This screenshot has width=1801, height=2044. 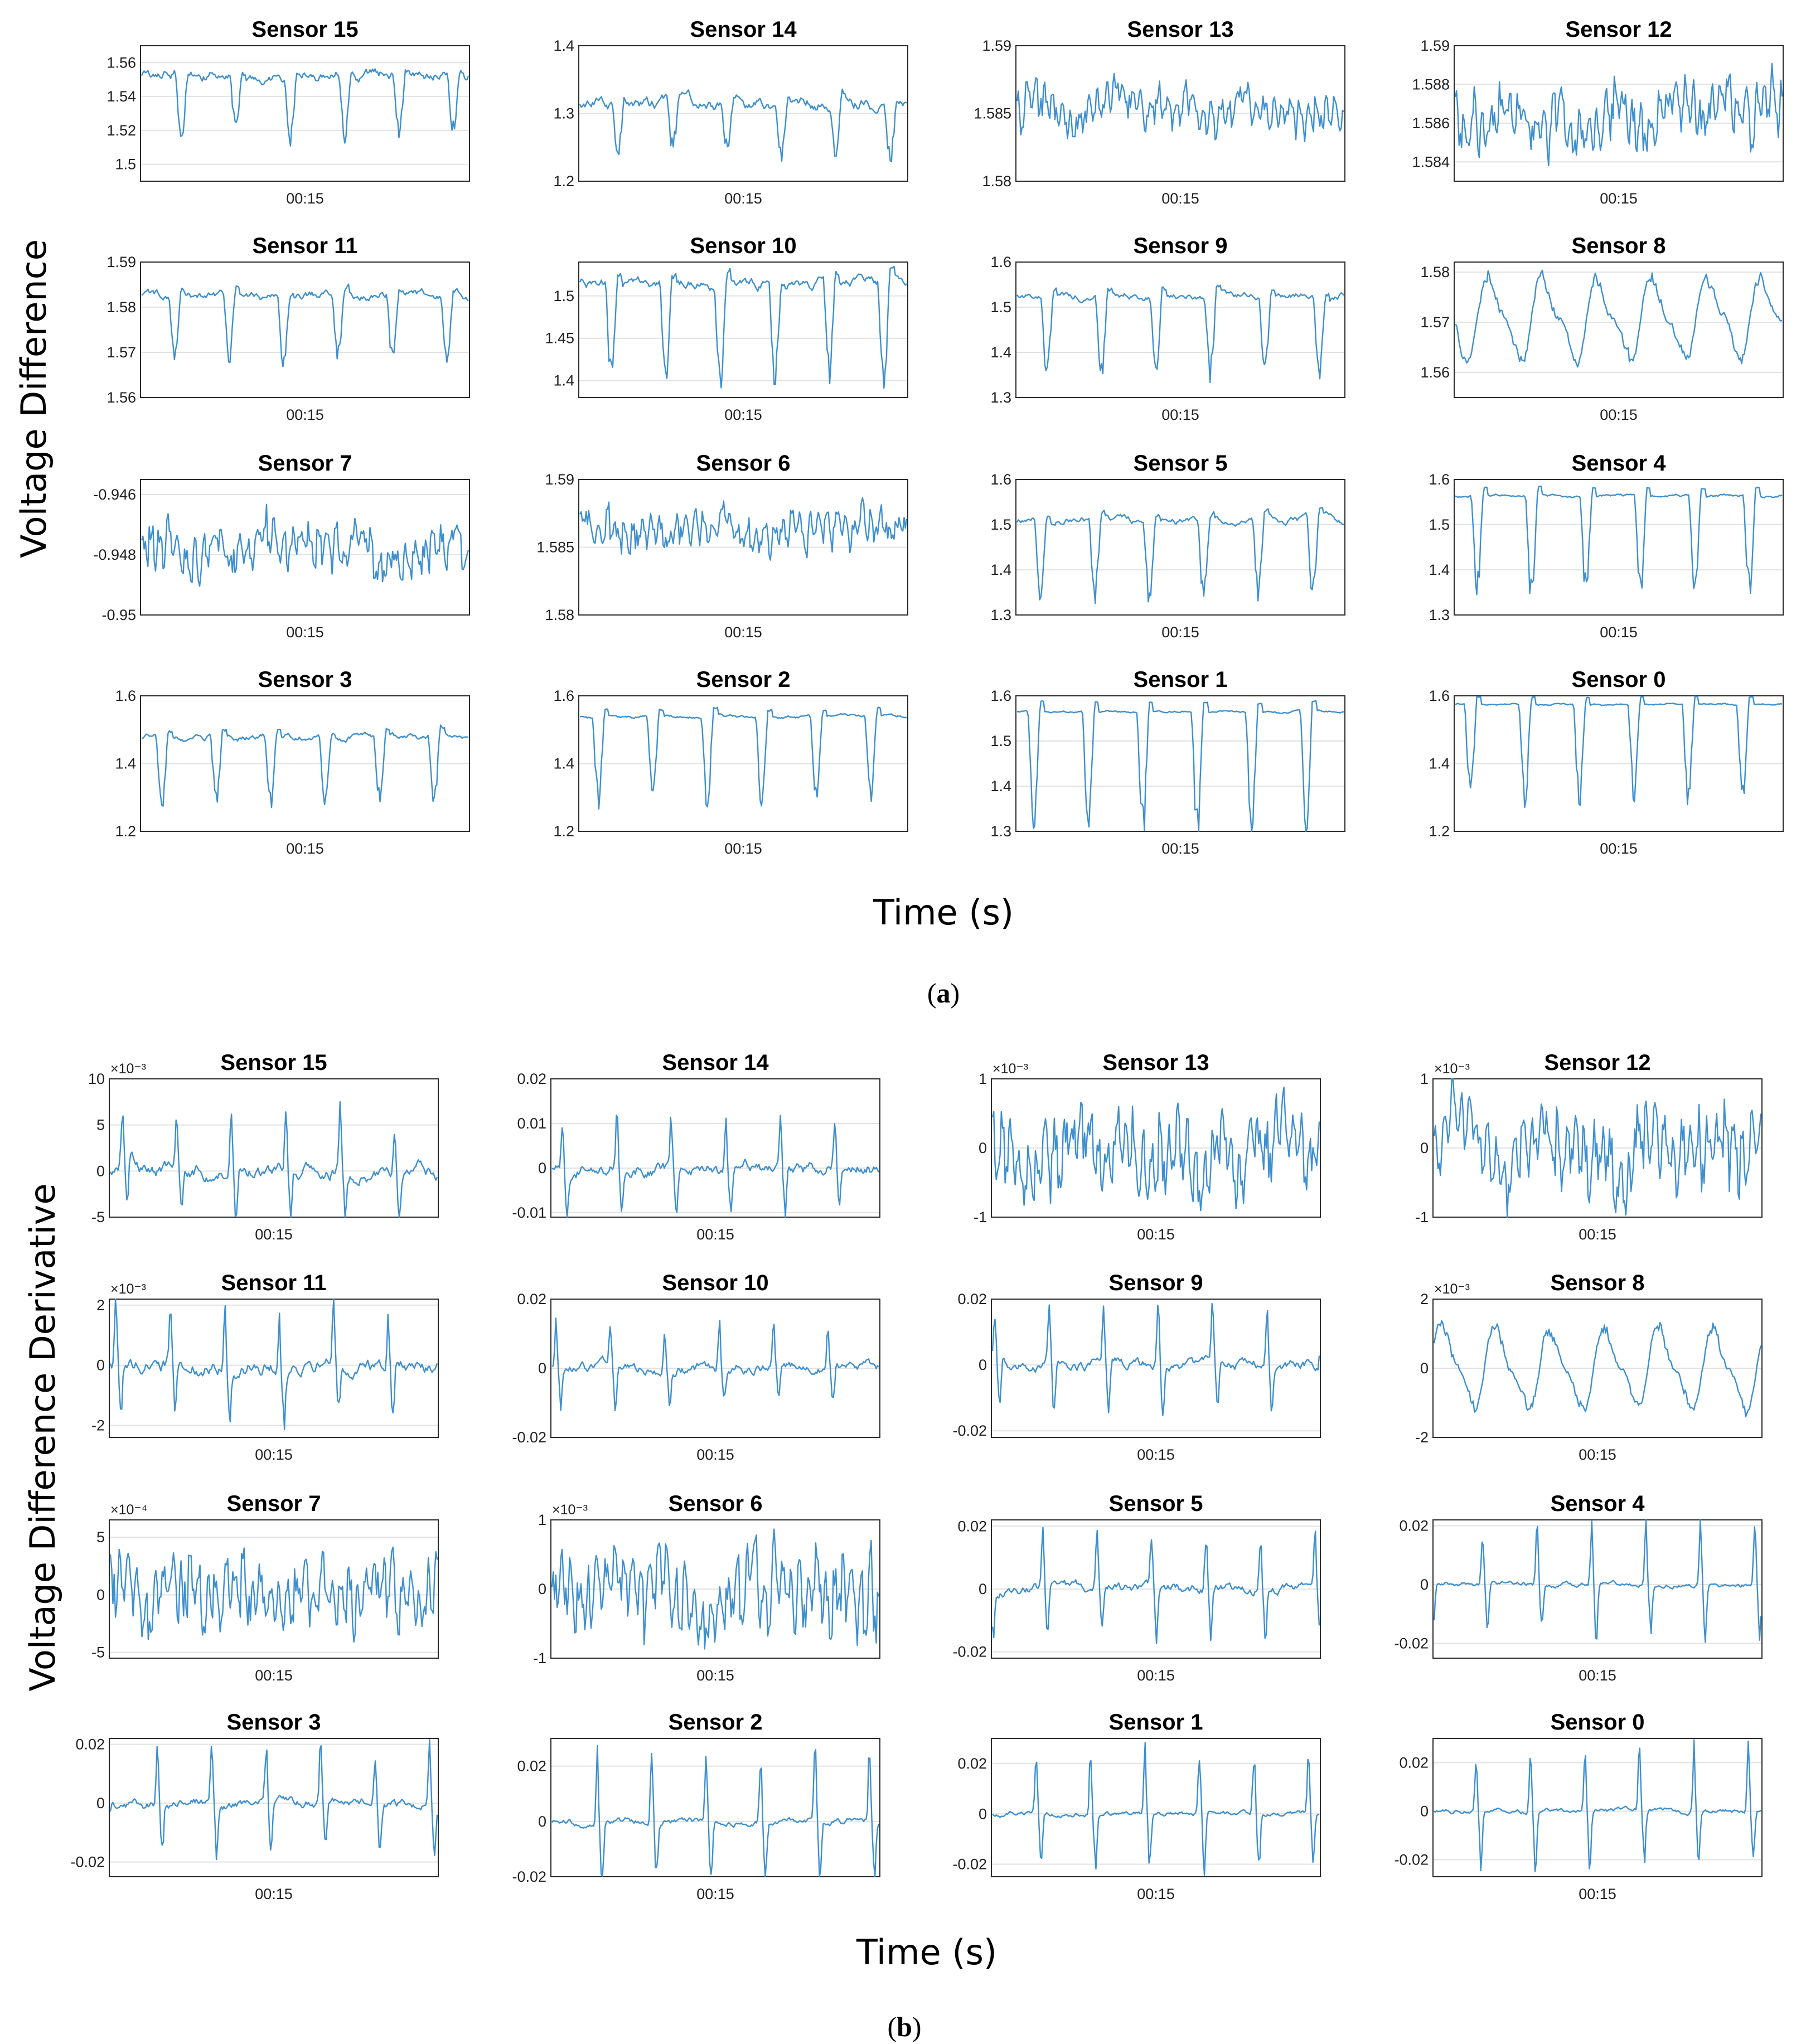 What do you see at coordinates (570, 1510) in the screenshot?
I see `axis-multiplier: ×10⁻³` at bounding box center [570, 1510].